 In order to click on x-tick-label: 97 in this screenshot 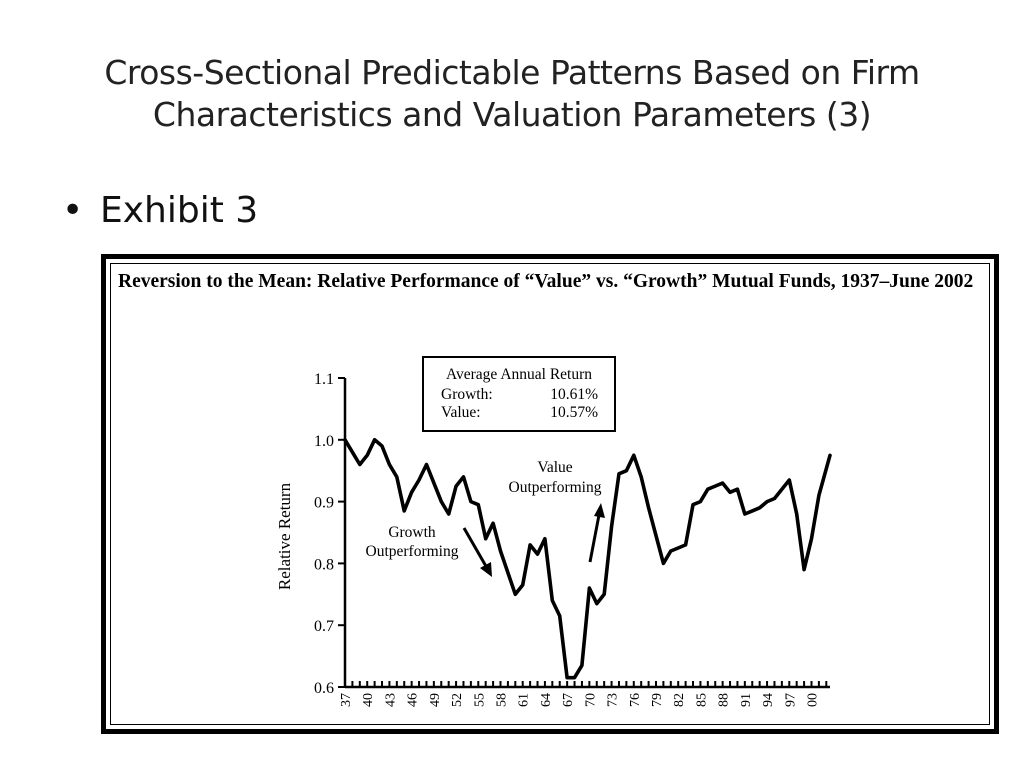, I will do `click(790, 700)`.